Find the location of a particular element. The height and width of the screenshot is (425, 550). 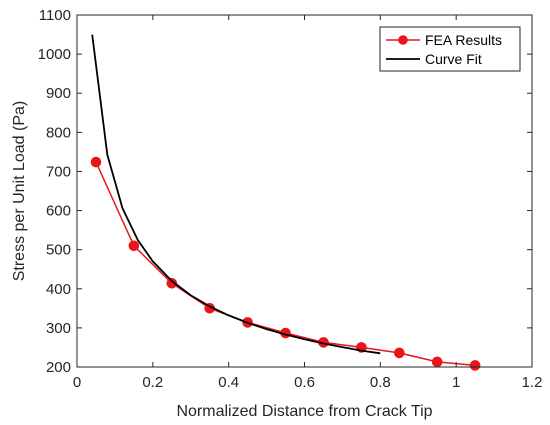

y-tick-label: 900 is located at coordinates (58, 93).